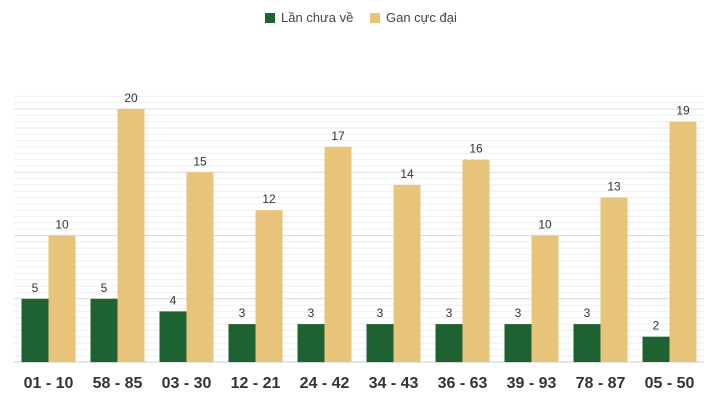 The image size is (718, 405). Describe the element at coordinates (118, 383) in the screenshot. I see `x-tick-label: 58 - 85` at that location.